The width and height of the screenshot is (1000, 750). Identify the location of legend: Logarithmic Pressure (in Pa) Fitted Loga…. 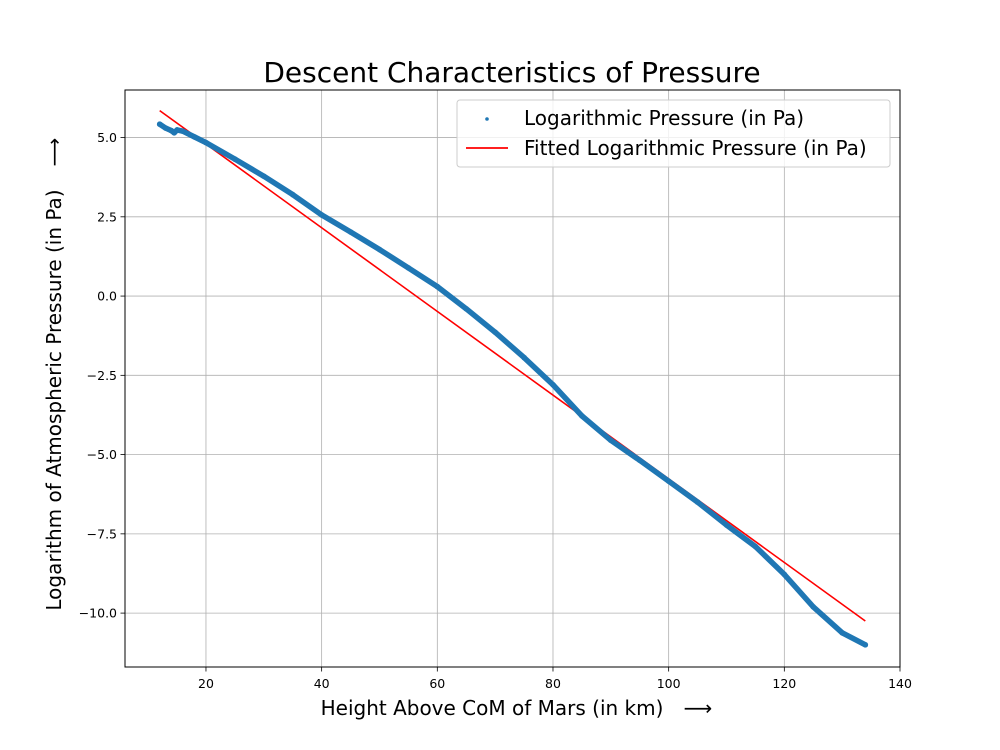
(673, 133).